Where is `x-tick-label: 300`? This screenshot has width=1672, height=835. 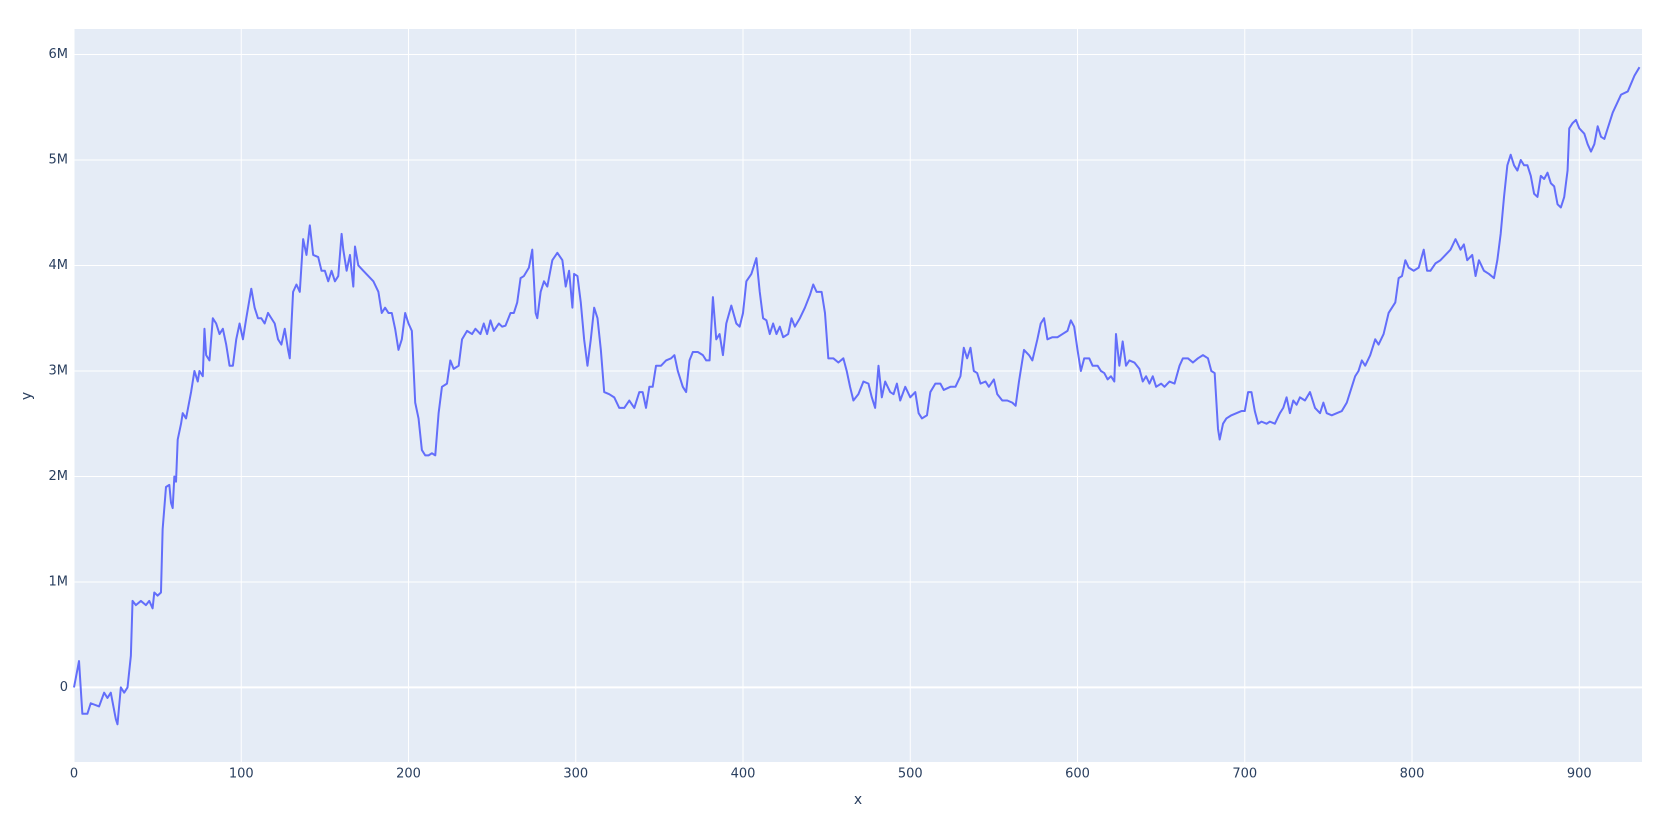
x-tick-label: 300 is located at coordinates (575, 774).